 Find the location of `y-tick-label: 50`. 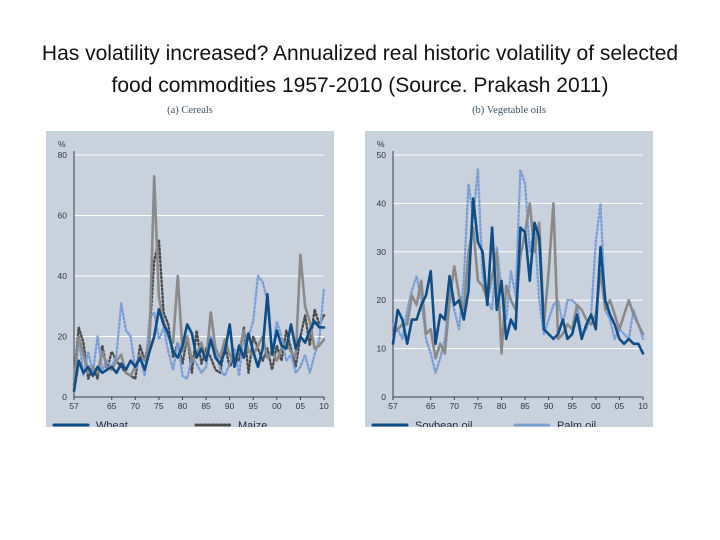

y-tick-label: 50 is located at coordinates (382, 155).